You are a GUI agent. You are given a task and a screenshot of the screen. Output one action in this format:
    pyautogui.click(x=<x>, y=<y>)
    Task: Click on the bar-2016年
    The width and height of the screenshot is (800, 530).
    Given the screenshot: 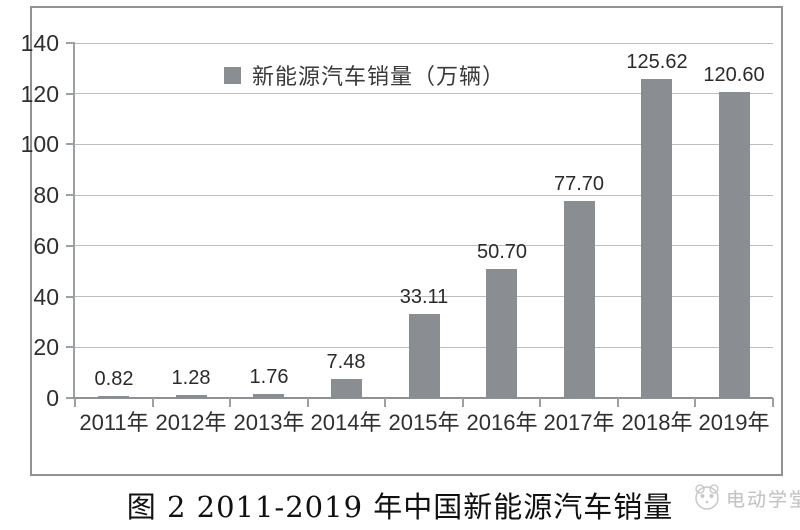 What is the action you would take?
    pyautogui.click(x=501, y=333)
    